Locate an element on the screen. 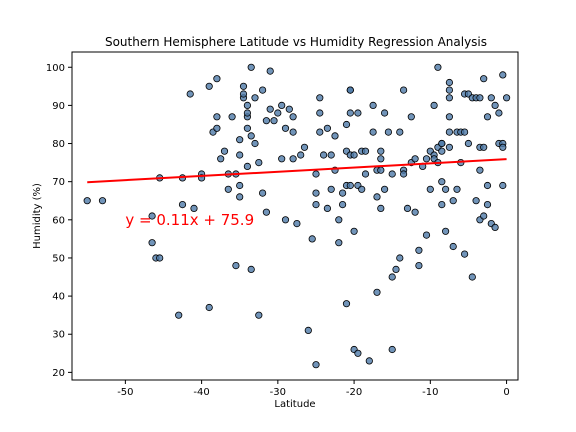 Image resolution: width=576 pixels, height=432 pixels. regression-line is located at coordinates (297, 171).